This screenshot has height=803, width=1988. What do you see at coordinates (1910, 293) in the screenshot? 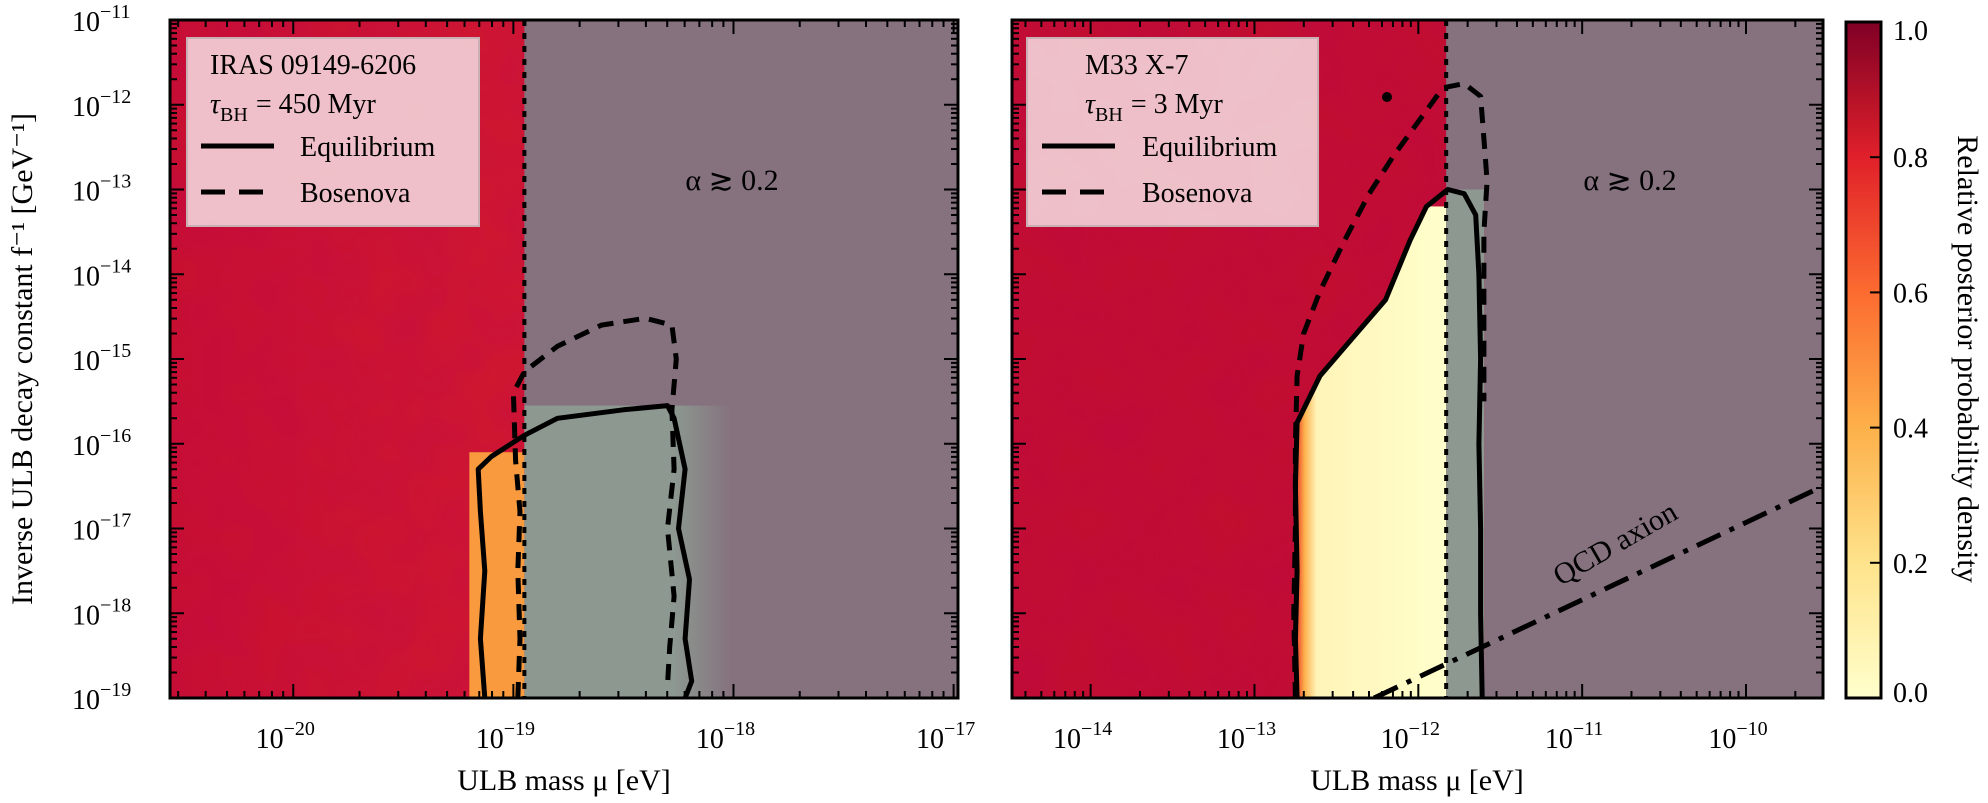
I see `colorbar-tick-label: 0.6` at bounding box center [1910, 293].